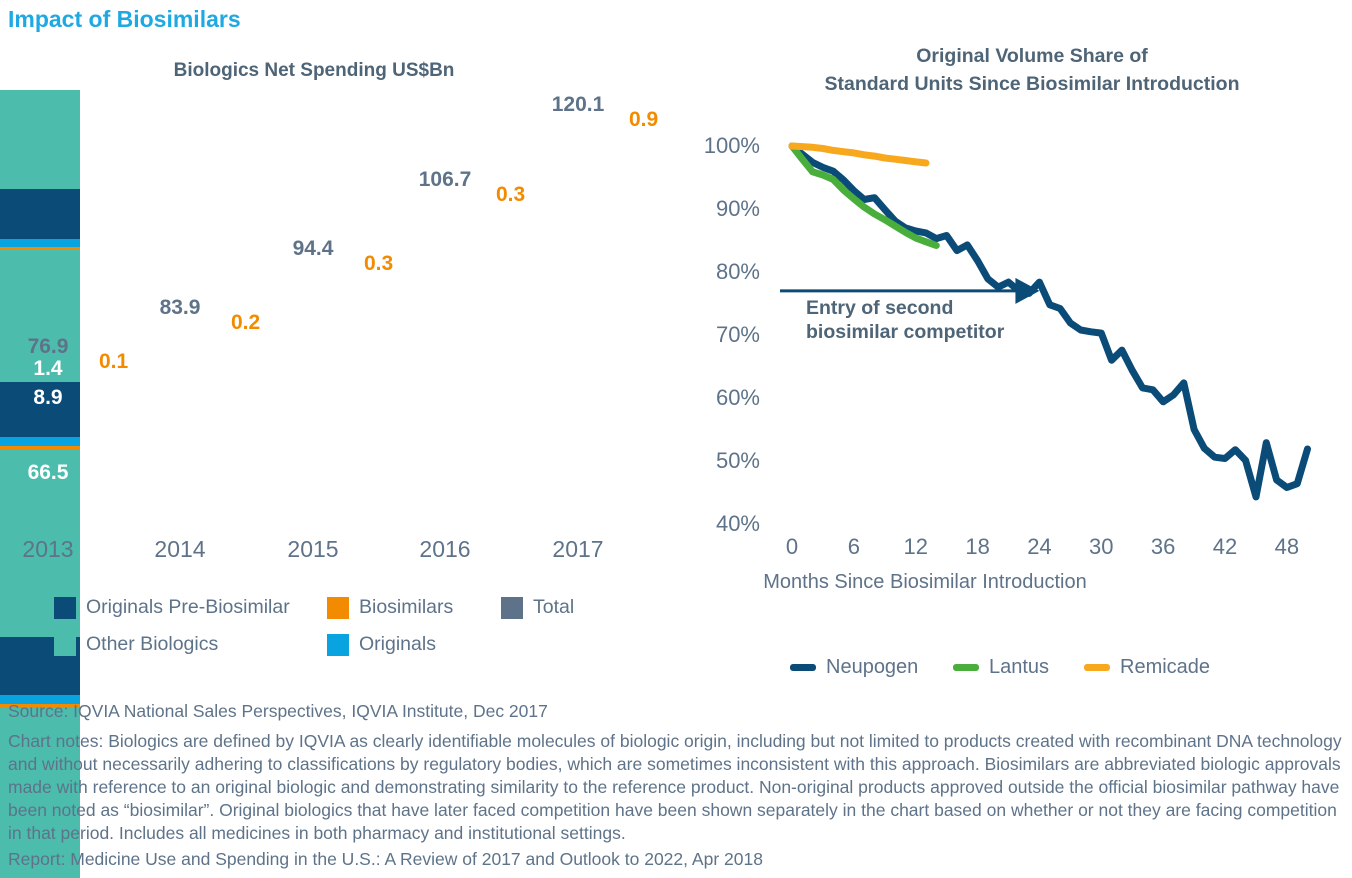 This screenshot has height=878, width=1352. I want to click on annotation-line2: biosimilar competitor, so click(905, 332).